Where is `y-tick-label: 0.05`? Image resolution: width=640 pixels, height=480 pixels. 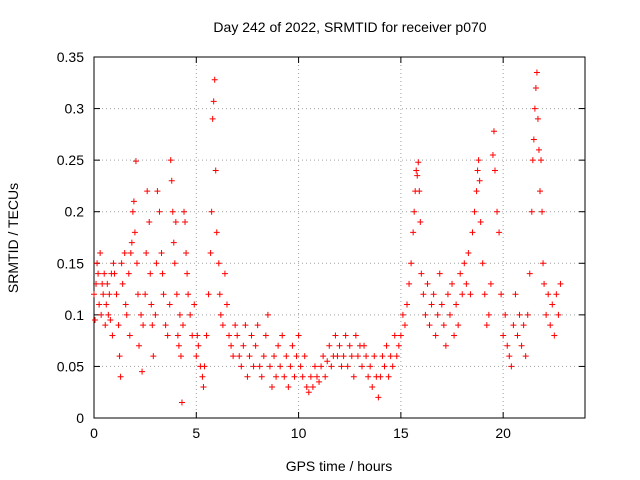 y-tick-label: 0.05 is located at coordinates (70, 366).